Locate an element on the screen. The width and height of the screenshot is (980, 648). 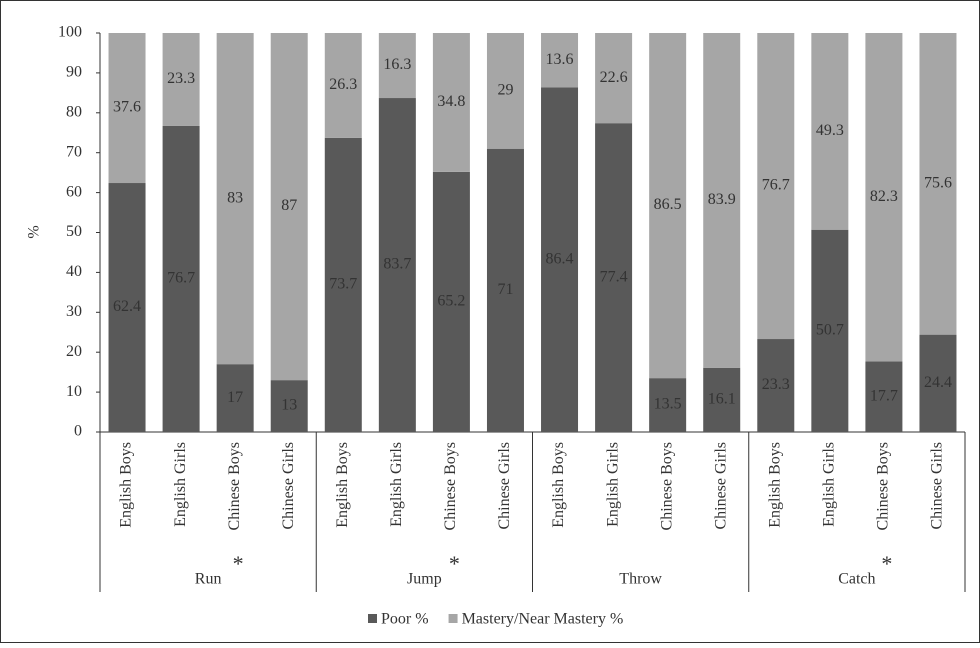
value-label: 83.9 is located at coordinates (722, 199).